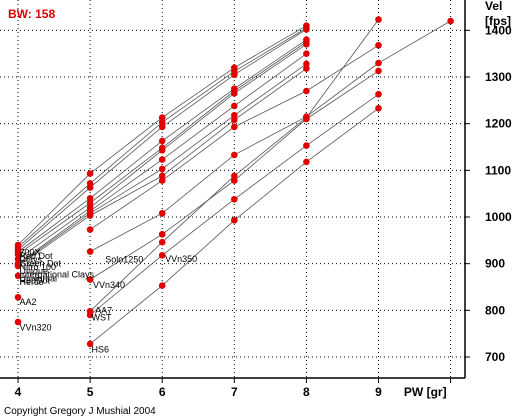 The height and width of the screenshot is (420, 523). Describe the element at coordinates (378, 392) in the screenshot. I see `x-tick-label: 9` at that location.